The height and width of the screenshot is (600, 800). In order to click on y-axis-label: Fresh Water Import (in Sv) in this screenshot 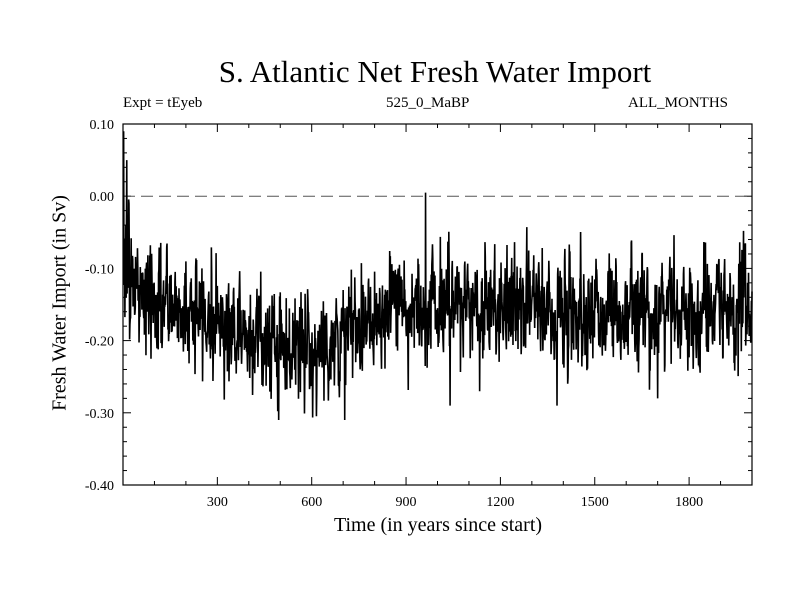, I will do `click(59, 303)`.